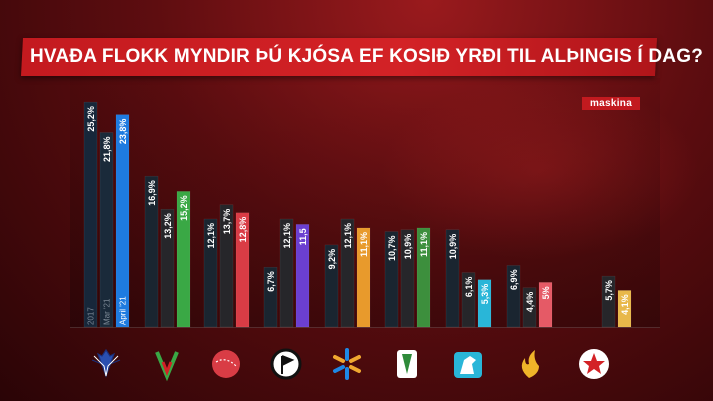 The width and height of the screenshot is (713, 401). Describe the element at coordinates (424, 244) in the screenshot. I see `data-label-5-2: 11,1%` at that location.